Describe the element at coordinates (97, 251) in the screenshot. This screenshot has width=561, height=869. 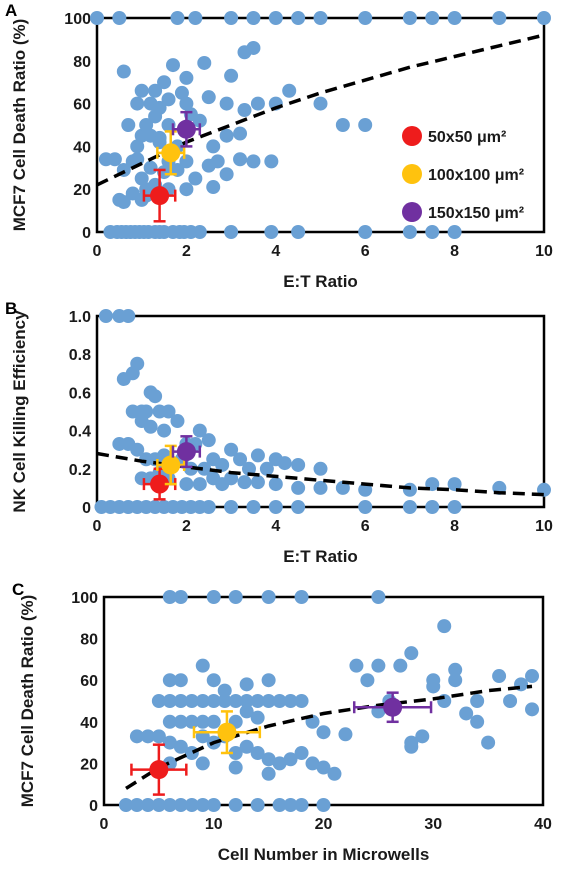
I see `panel-A-xtick-label: 0` at that location.